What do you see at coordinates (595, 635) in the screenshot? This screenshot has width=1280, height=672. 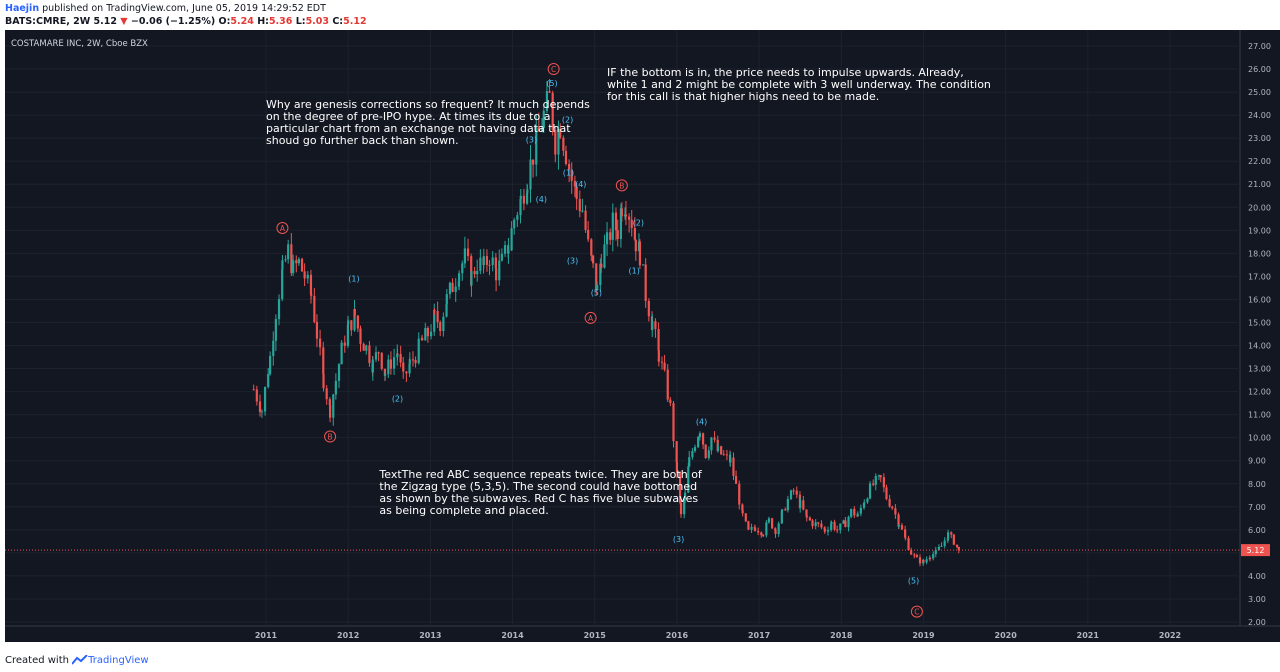 I see `x-tick-label: 2015` at bounding box center [595, 635].